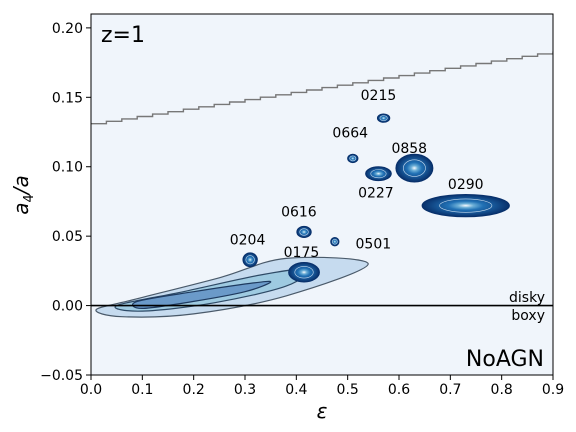  What do you see at coordinates (376, 193) in the screenshot?
I see `galaxy-label: 0227` at bounding box center [376, 193].